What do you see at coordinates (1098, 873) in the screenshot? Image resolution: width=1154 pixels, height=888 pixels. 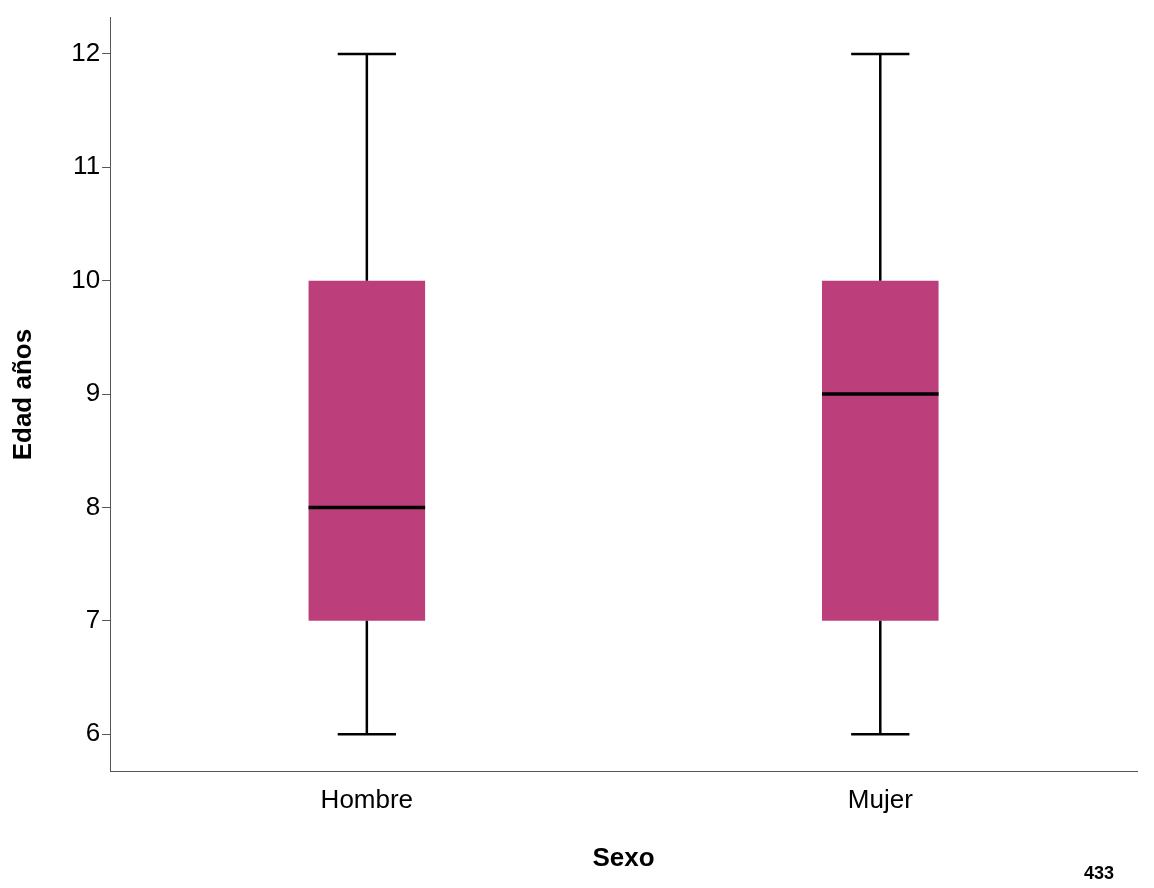 I see `text: 433` at bounding box center [1098, 873].